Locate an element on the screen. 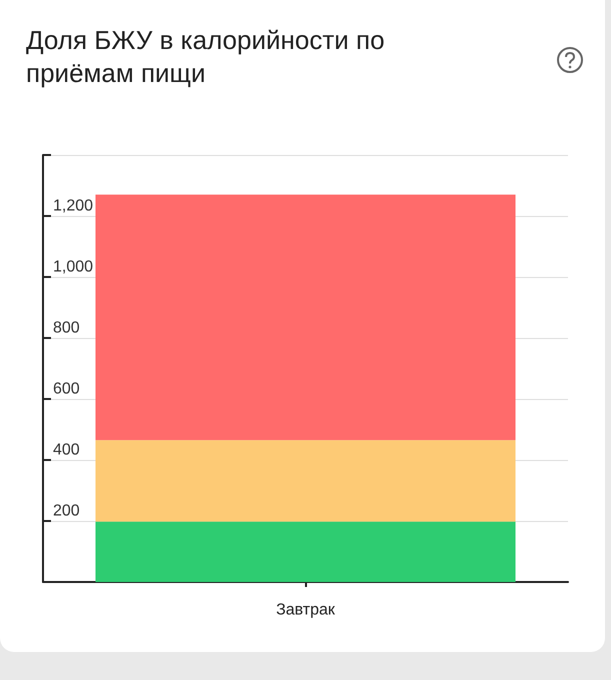 Image resolution: width=611 pixels, height=680 pixels. y-tick-label: 400 is located at coordinates (66, 450).